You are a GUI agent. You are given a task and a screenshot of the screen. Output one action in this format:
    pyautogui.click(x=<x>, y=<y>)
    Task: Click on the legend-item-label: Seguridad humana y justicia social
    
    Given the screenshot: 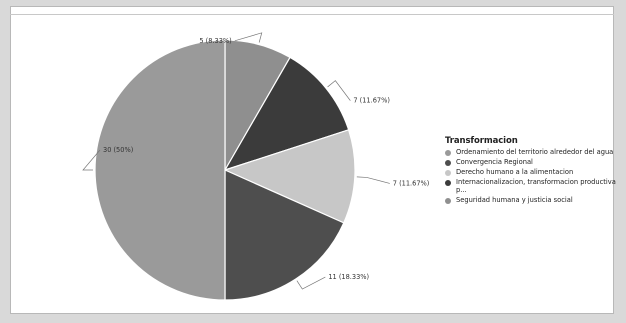 What is the action you would take?
    pyautogui.click(x=514, y=199)
    